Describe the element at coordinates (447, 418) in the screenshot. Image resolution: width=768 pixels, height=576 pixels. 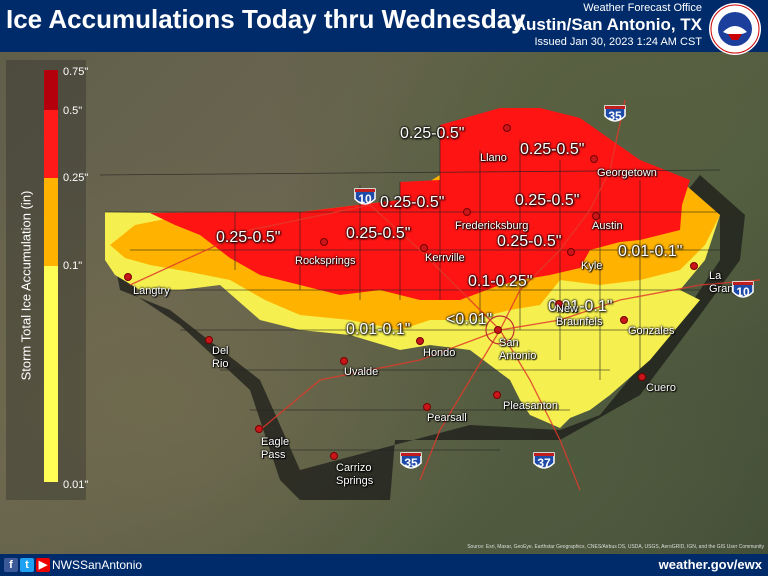
I see `city-label-pearsall: Pearsall` at that location.